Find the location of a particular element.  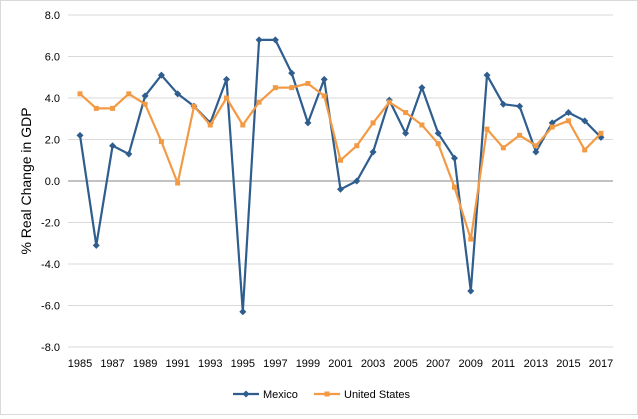

y-tick-label: -8.0 is located at coordinates (50, 348).